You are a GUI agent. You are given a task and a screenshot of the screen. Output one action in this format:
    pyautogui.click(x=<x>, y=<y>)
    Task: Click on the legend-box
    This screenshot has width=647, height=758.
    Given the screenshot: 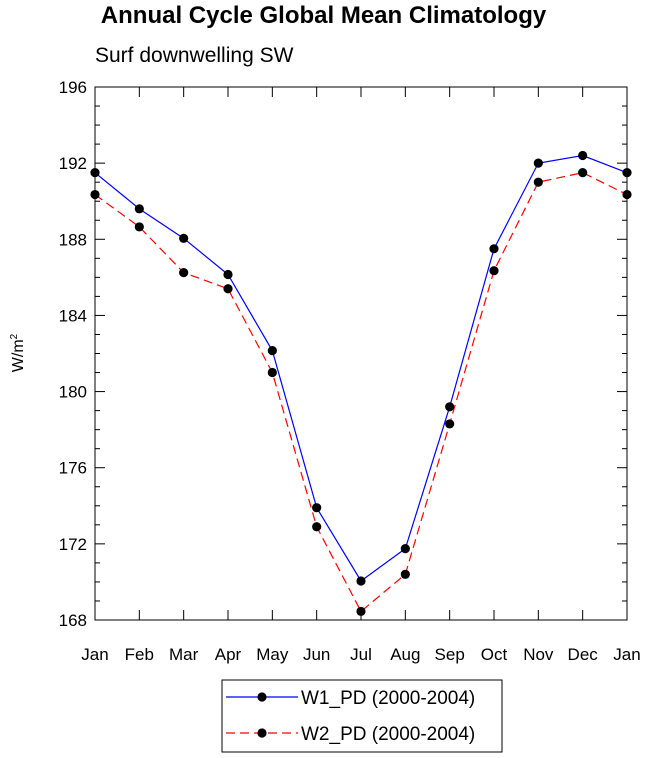 What is the action you would take?
    pyautogui.click(x=362, y=716)
    